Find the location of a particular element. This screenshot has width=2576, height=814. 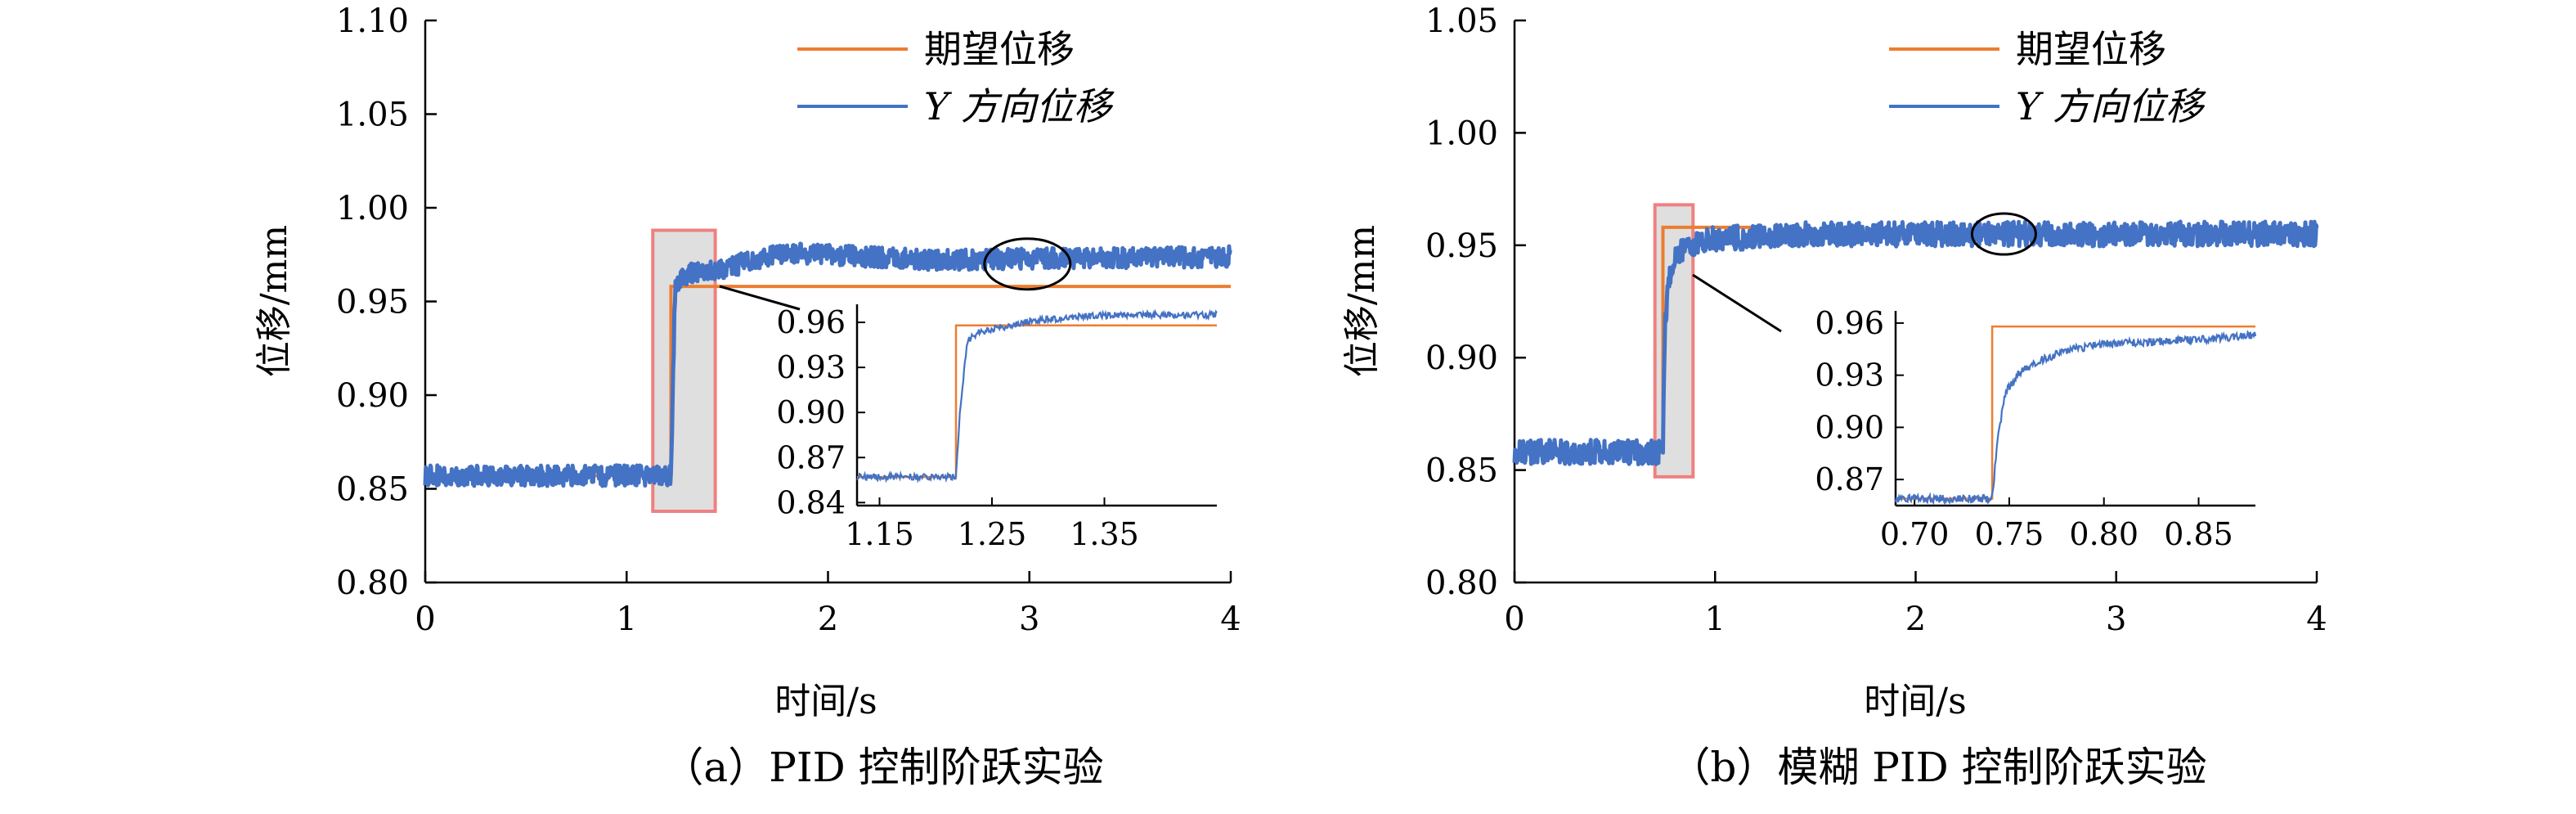

inset-x-tick-label: 1.35 is located at coordinates (1104, 534).